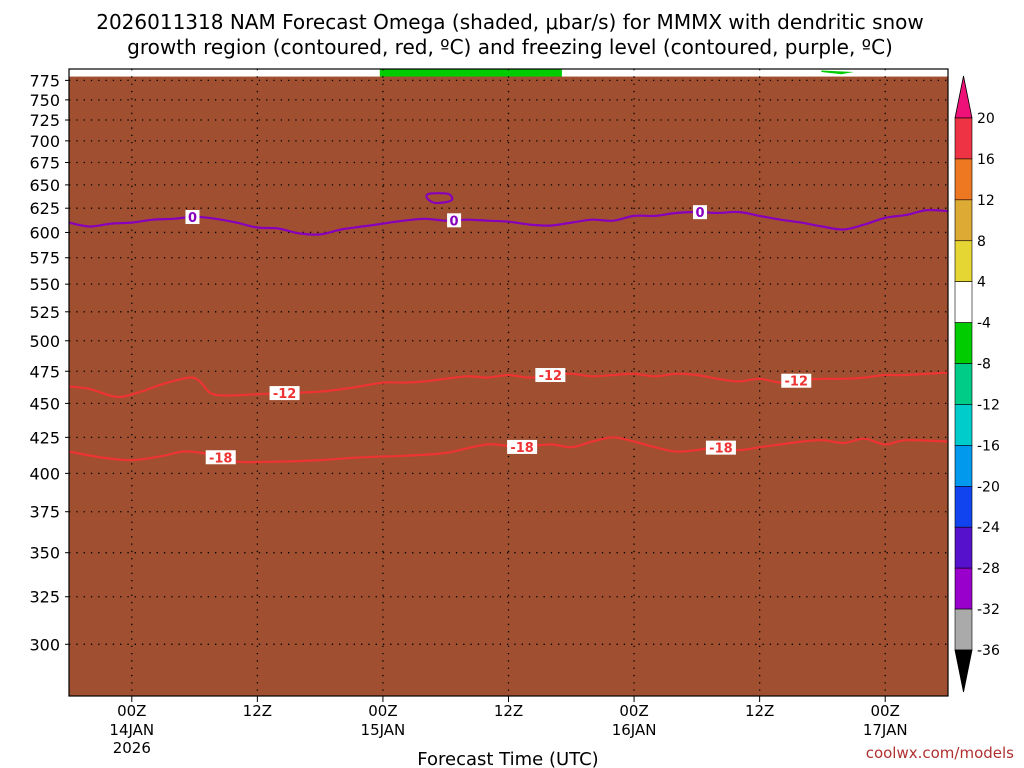 Image resolution: width=1024 pixels, height=768 pixels. What do you see at coordinates (44, 162) in the screenshot?
I see `y-tick-label: 675` at bounding box center [44, 162].